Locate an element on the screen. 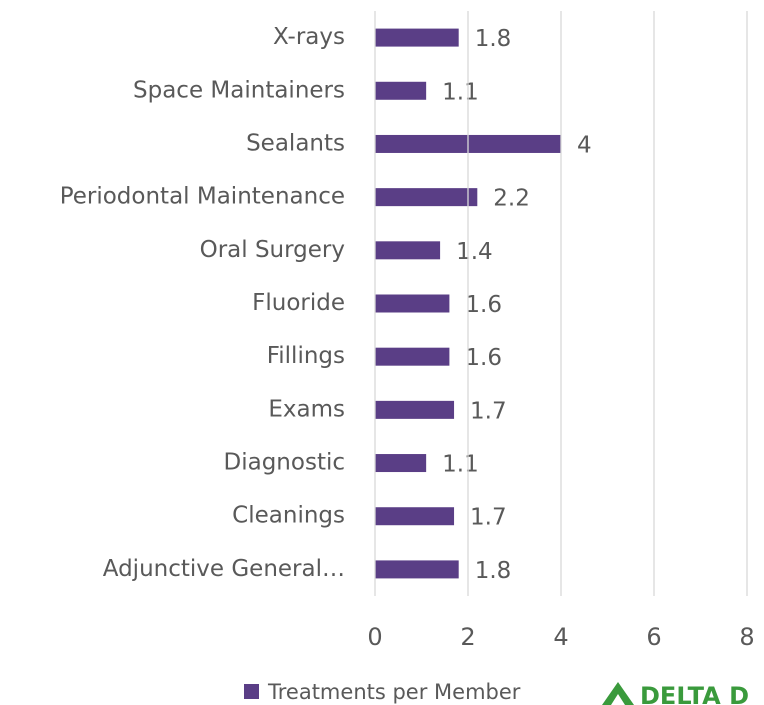 This screenshot has width=764, height=705. x-tick-label: 2 is located at coordinates (467, 637).